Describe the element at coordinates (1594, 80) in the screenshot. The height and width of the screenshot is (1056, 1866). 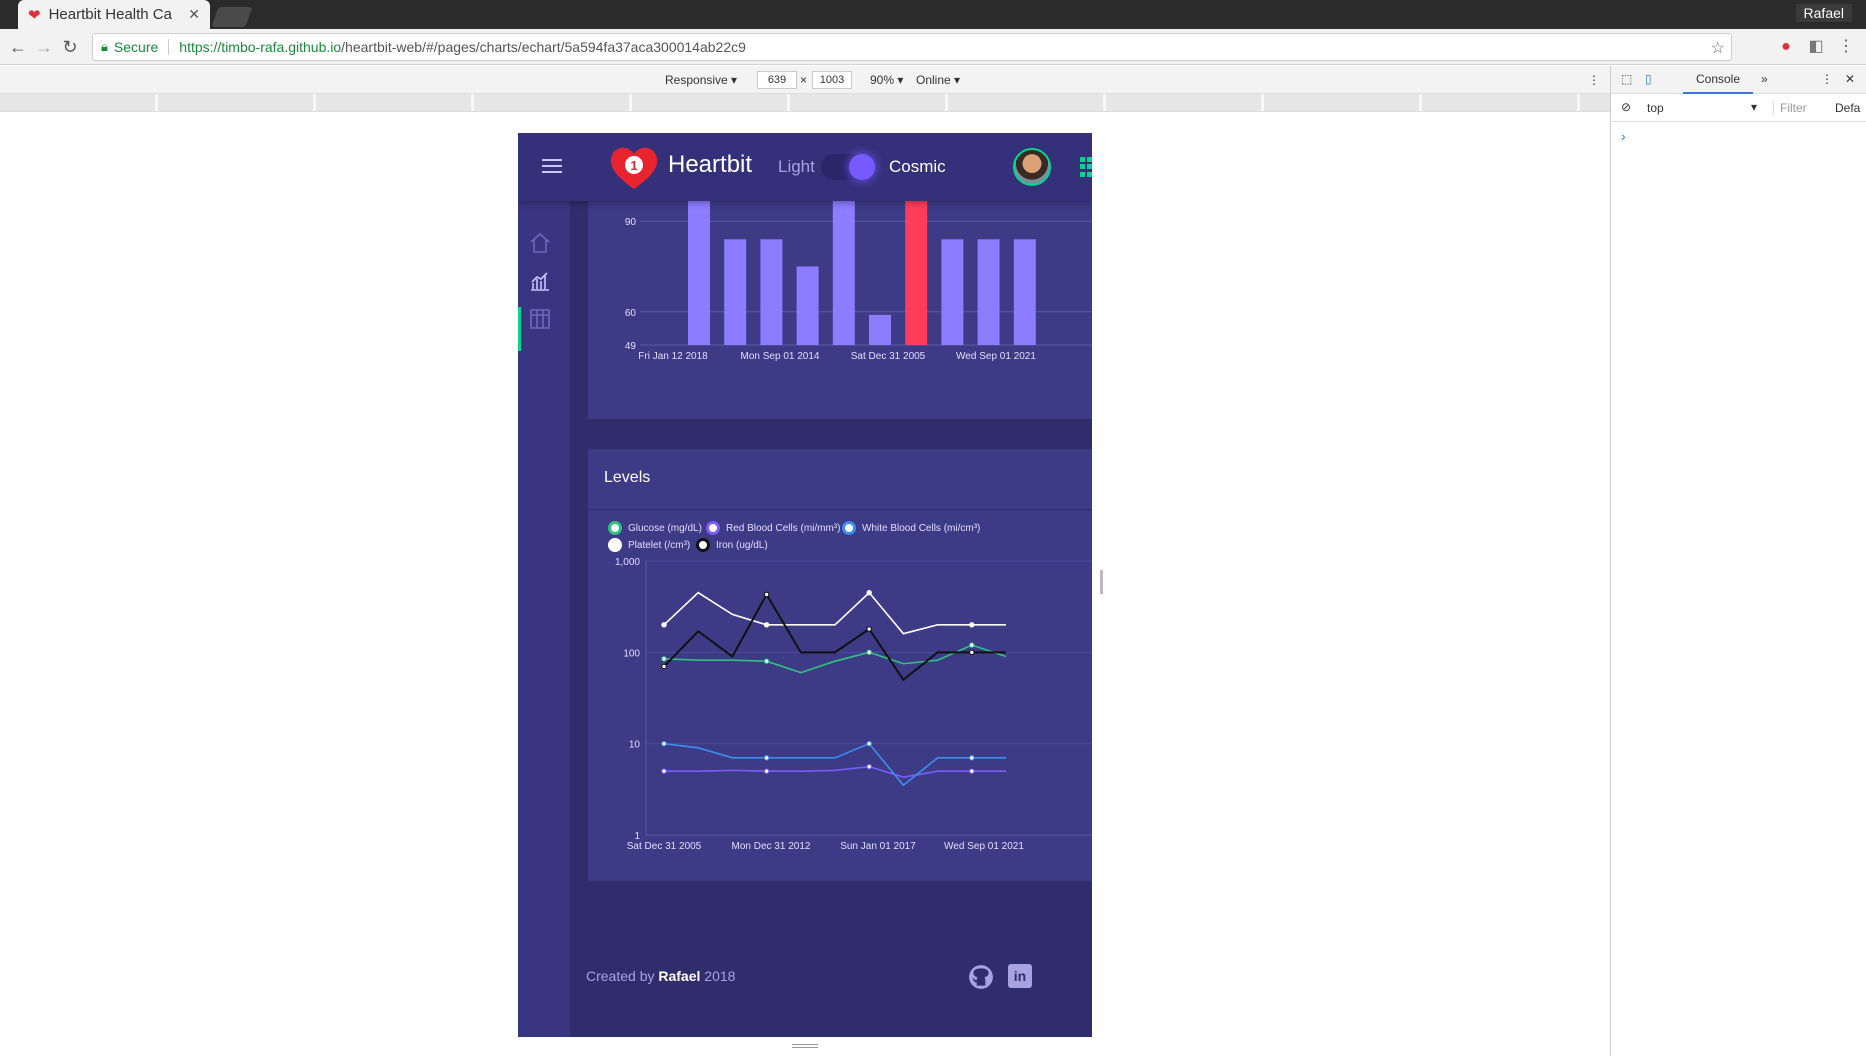
I see `device-toolbar-menu-icon: ⋮` at that location.